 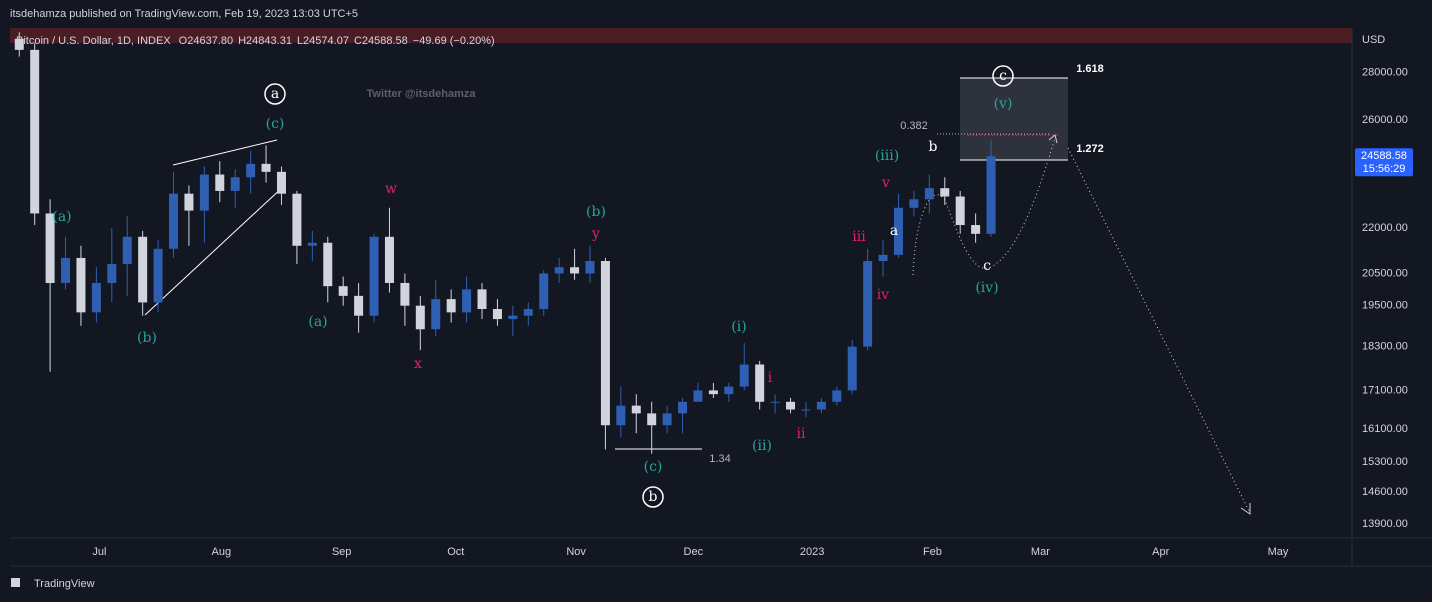 I want to click on x-tick-label: 2023, so click(x=812, y=552).